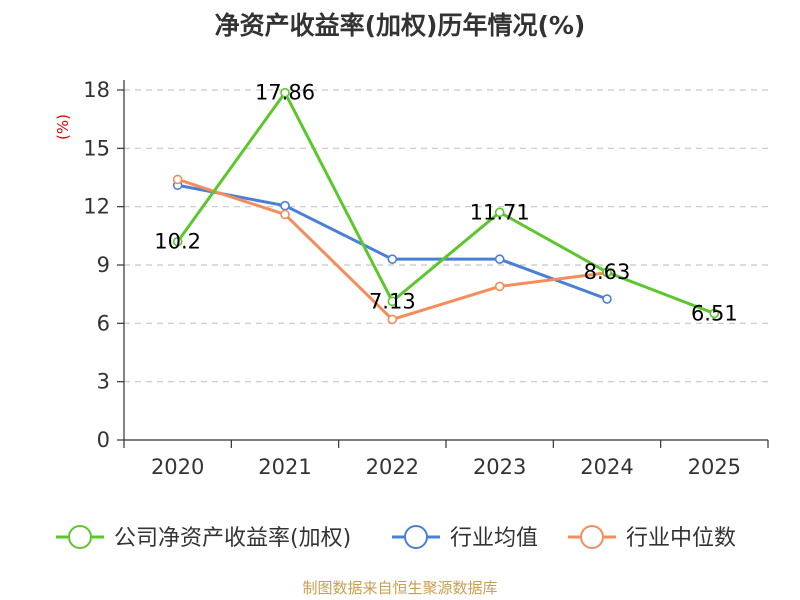  Describe the element at coordinates (103, 323) in the screenshot. I see `y-tick-label: 6` at that location.